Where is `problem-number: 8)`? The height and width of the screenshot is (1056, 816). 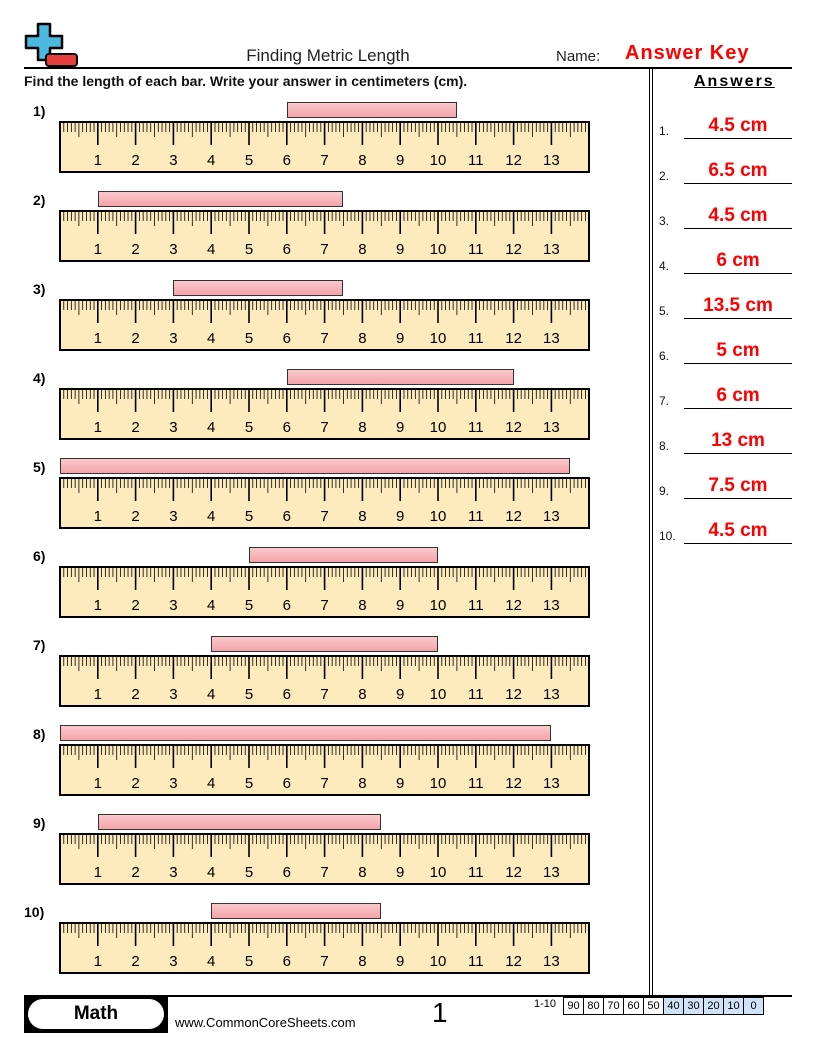 problem-number: 8) is located at coordinates (39, 734).